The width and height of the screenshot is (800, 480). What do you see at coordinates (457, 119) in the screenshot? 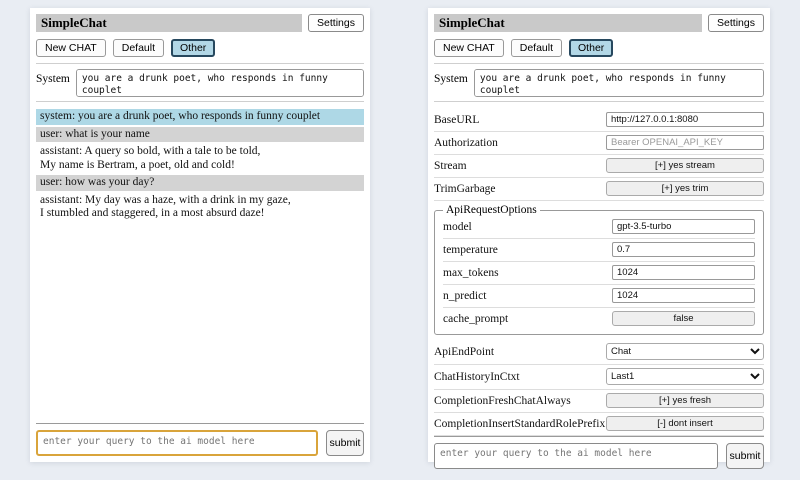
I see `baseurl-label: BaseURL` at bounding box center [457, 119].